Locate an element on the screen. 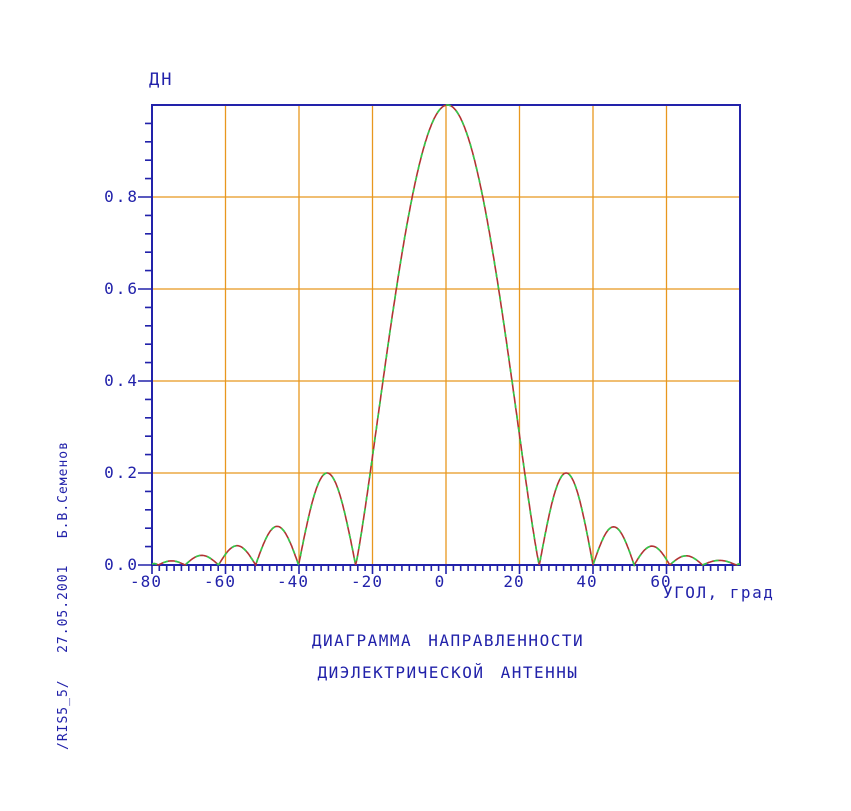 The height and width of the screenshot is (811, 851). x-tick-label: 60 is located at coordinates (661, 581).